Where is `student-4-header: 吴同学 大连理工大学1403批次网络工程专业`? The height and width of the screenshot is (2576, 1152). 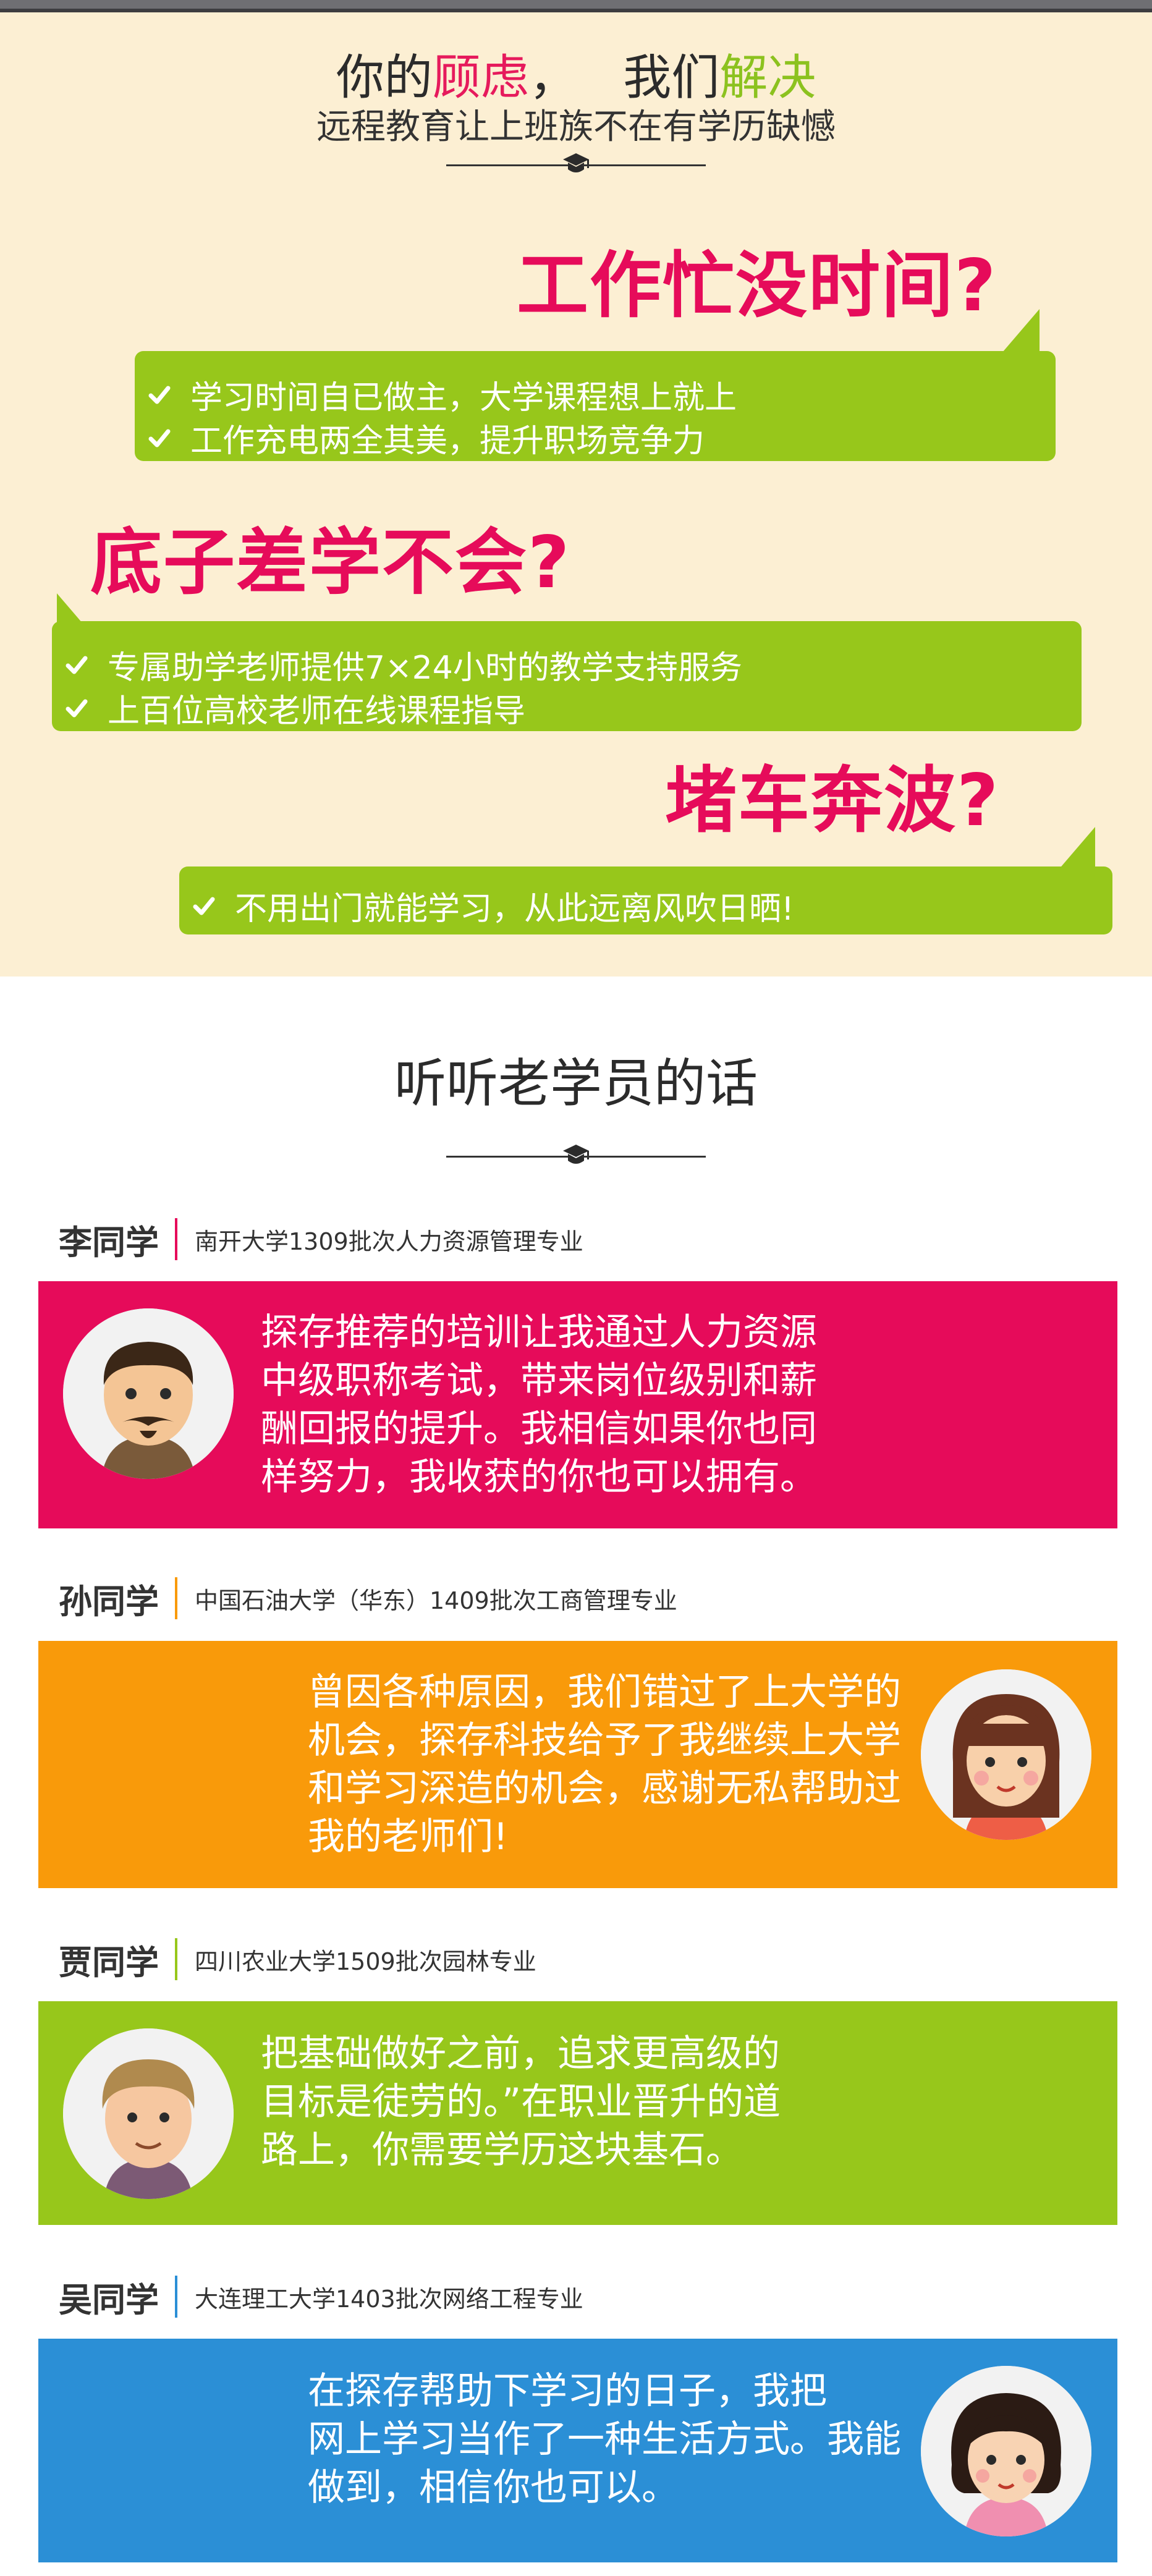
student-4-header: 吴同学 大连理工大学1403批次网络工程专业 is located at coordinates (321, 2296).